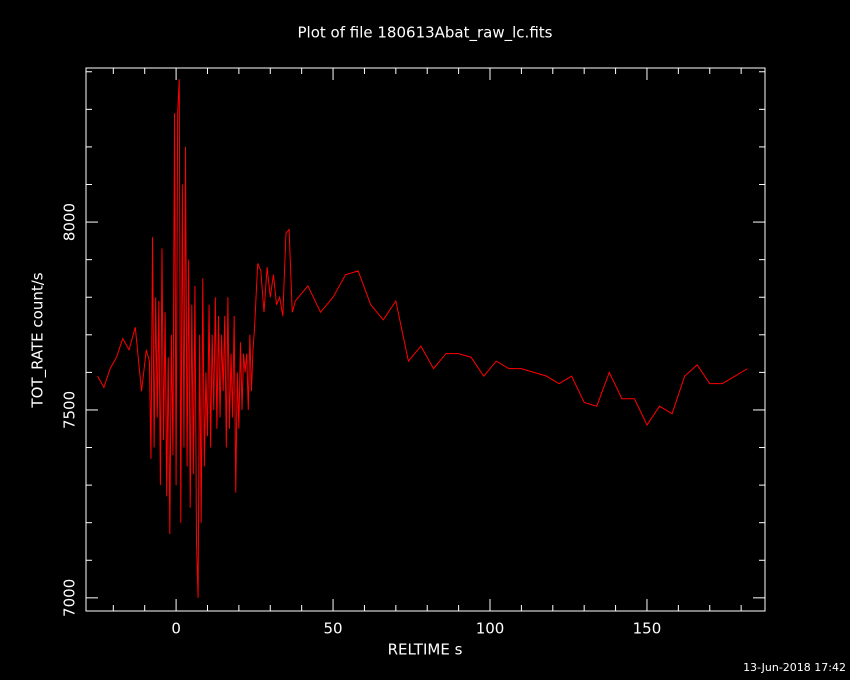 The width and height of the screenshot is (850, 680). Describe the element at coordinates (38, 340) in the screenshot. I see `y-axis-label: TOT_RATE count/s` at that location.